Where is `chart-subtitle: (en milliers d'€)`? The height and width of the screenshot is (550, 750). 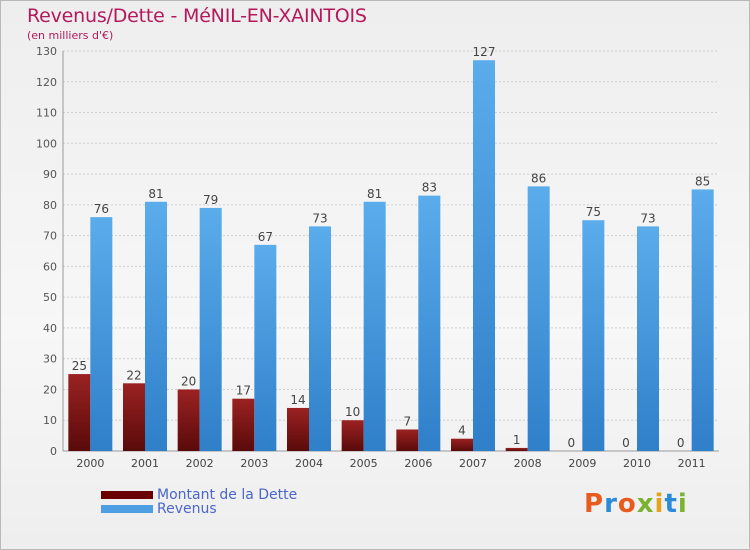
chart-subtitle: (en milliers d'€) is located at coordinates (70, 35).